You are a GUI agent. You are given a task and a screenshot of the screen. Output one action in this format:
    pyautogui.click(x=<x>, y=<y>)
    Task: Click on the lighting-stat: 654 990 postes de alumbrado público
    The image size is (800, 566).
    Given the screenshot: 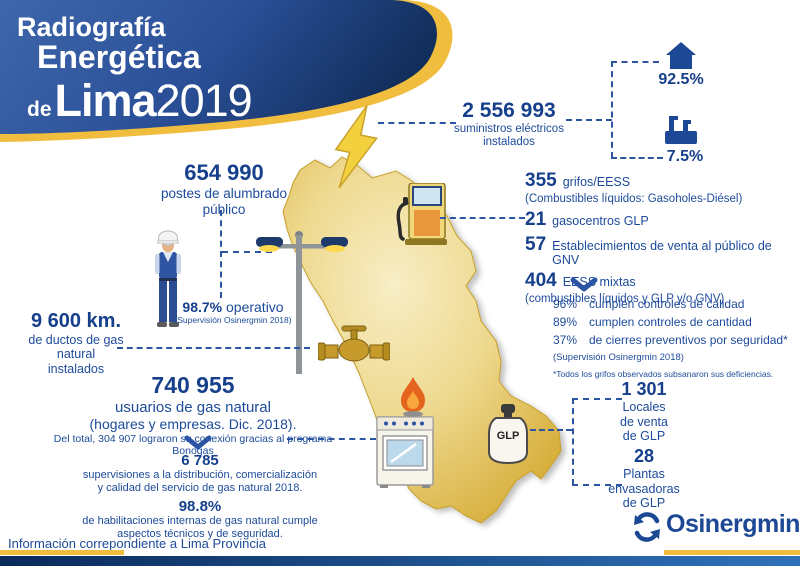 What is the action you would take?
    pyautogui.click(x=224, y=188)
    